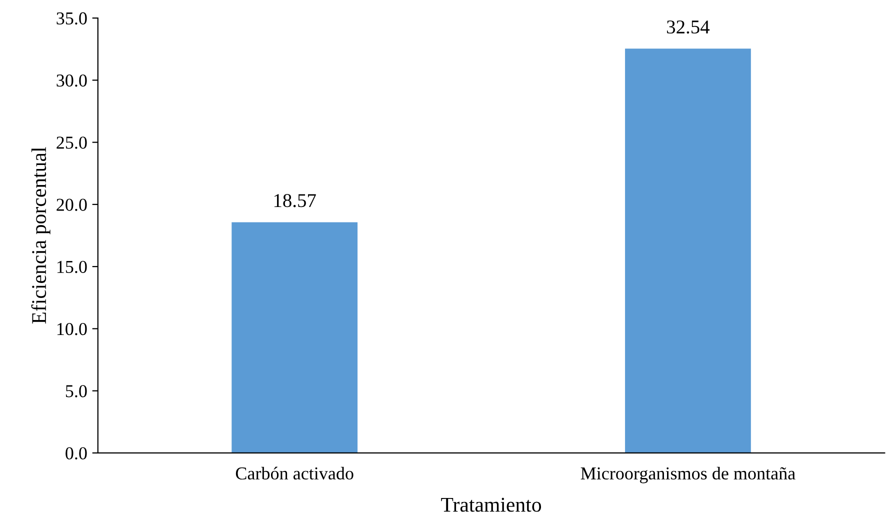 The width and height of the screenshot is (890, 531). What do you see at coordinates (72, 329) in the screenshot?
I see `y-tick-label: 10.0` at bounding box center [72, 329].